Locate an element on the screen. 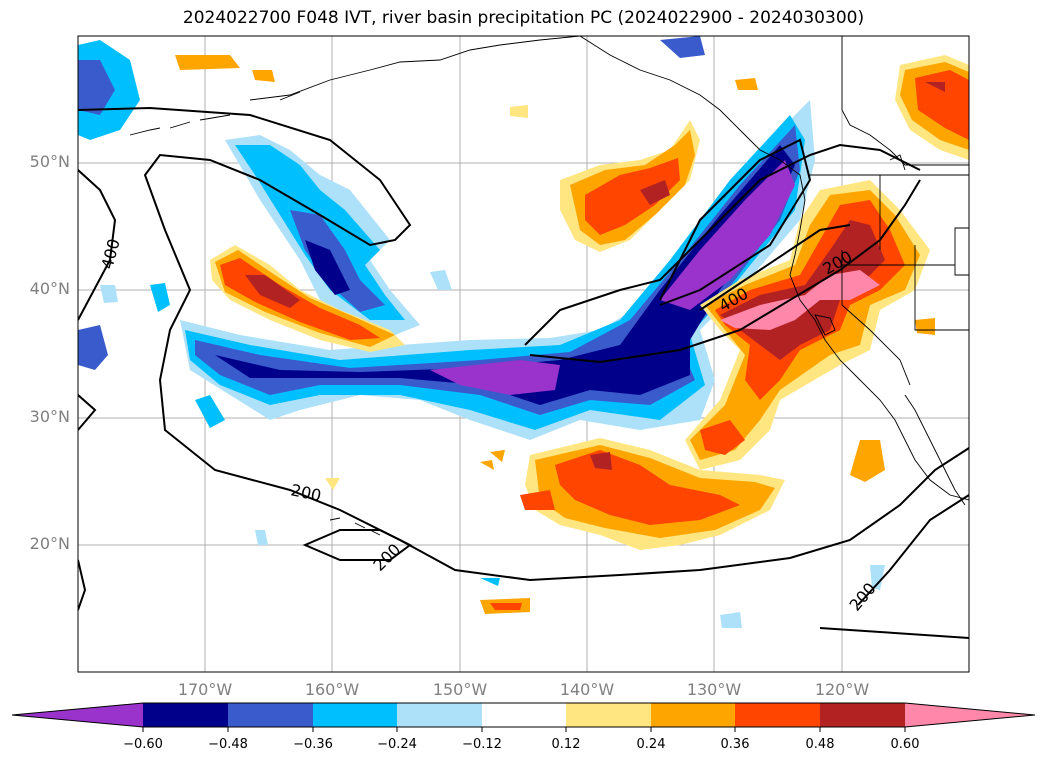 This screenshot has width=1047, height=765. positive-pc-northeast-pacific is located at coordinates (630, 186).